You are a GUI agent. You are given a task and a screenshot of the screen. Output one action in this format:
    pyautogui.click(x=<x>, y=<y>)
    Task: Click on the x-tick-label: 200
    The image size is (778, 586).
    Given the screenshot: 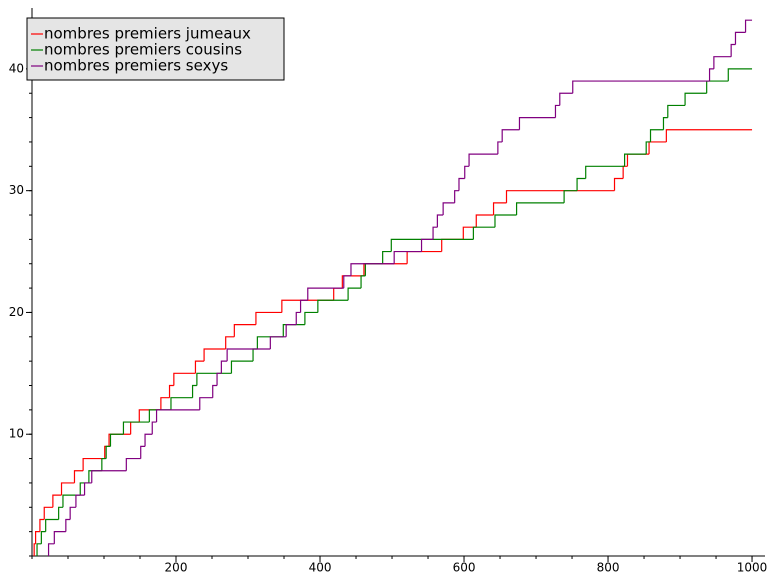 What is the action you would take?
    pyautogui.click(x=176, y=568)
    